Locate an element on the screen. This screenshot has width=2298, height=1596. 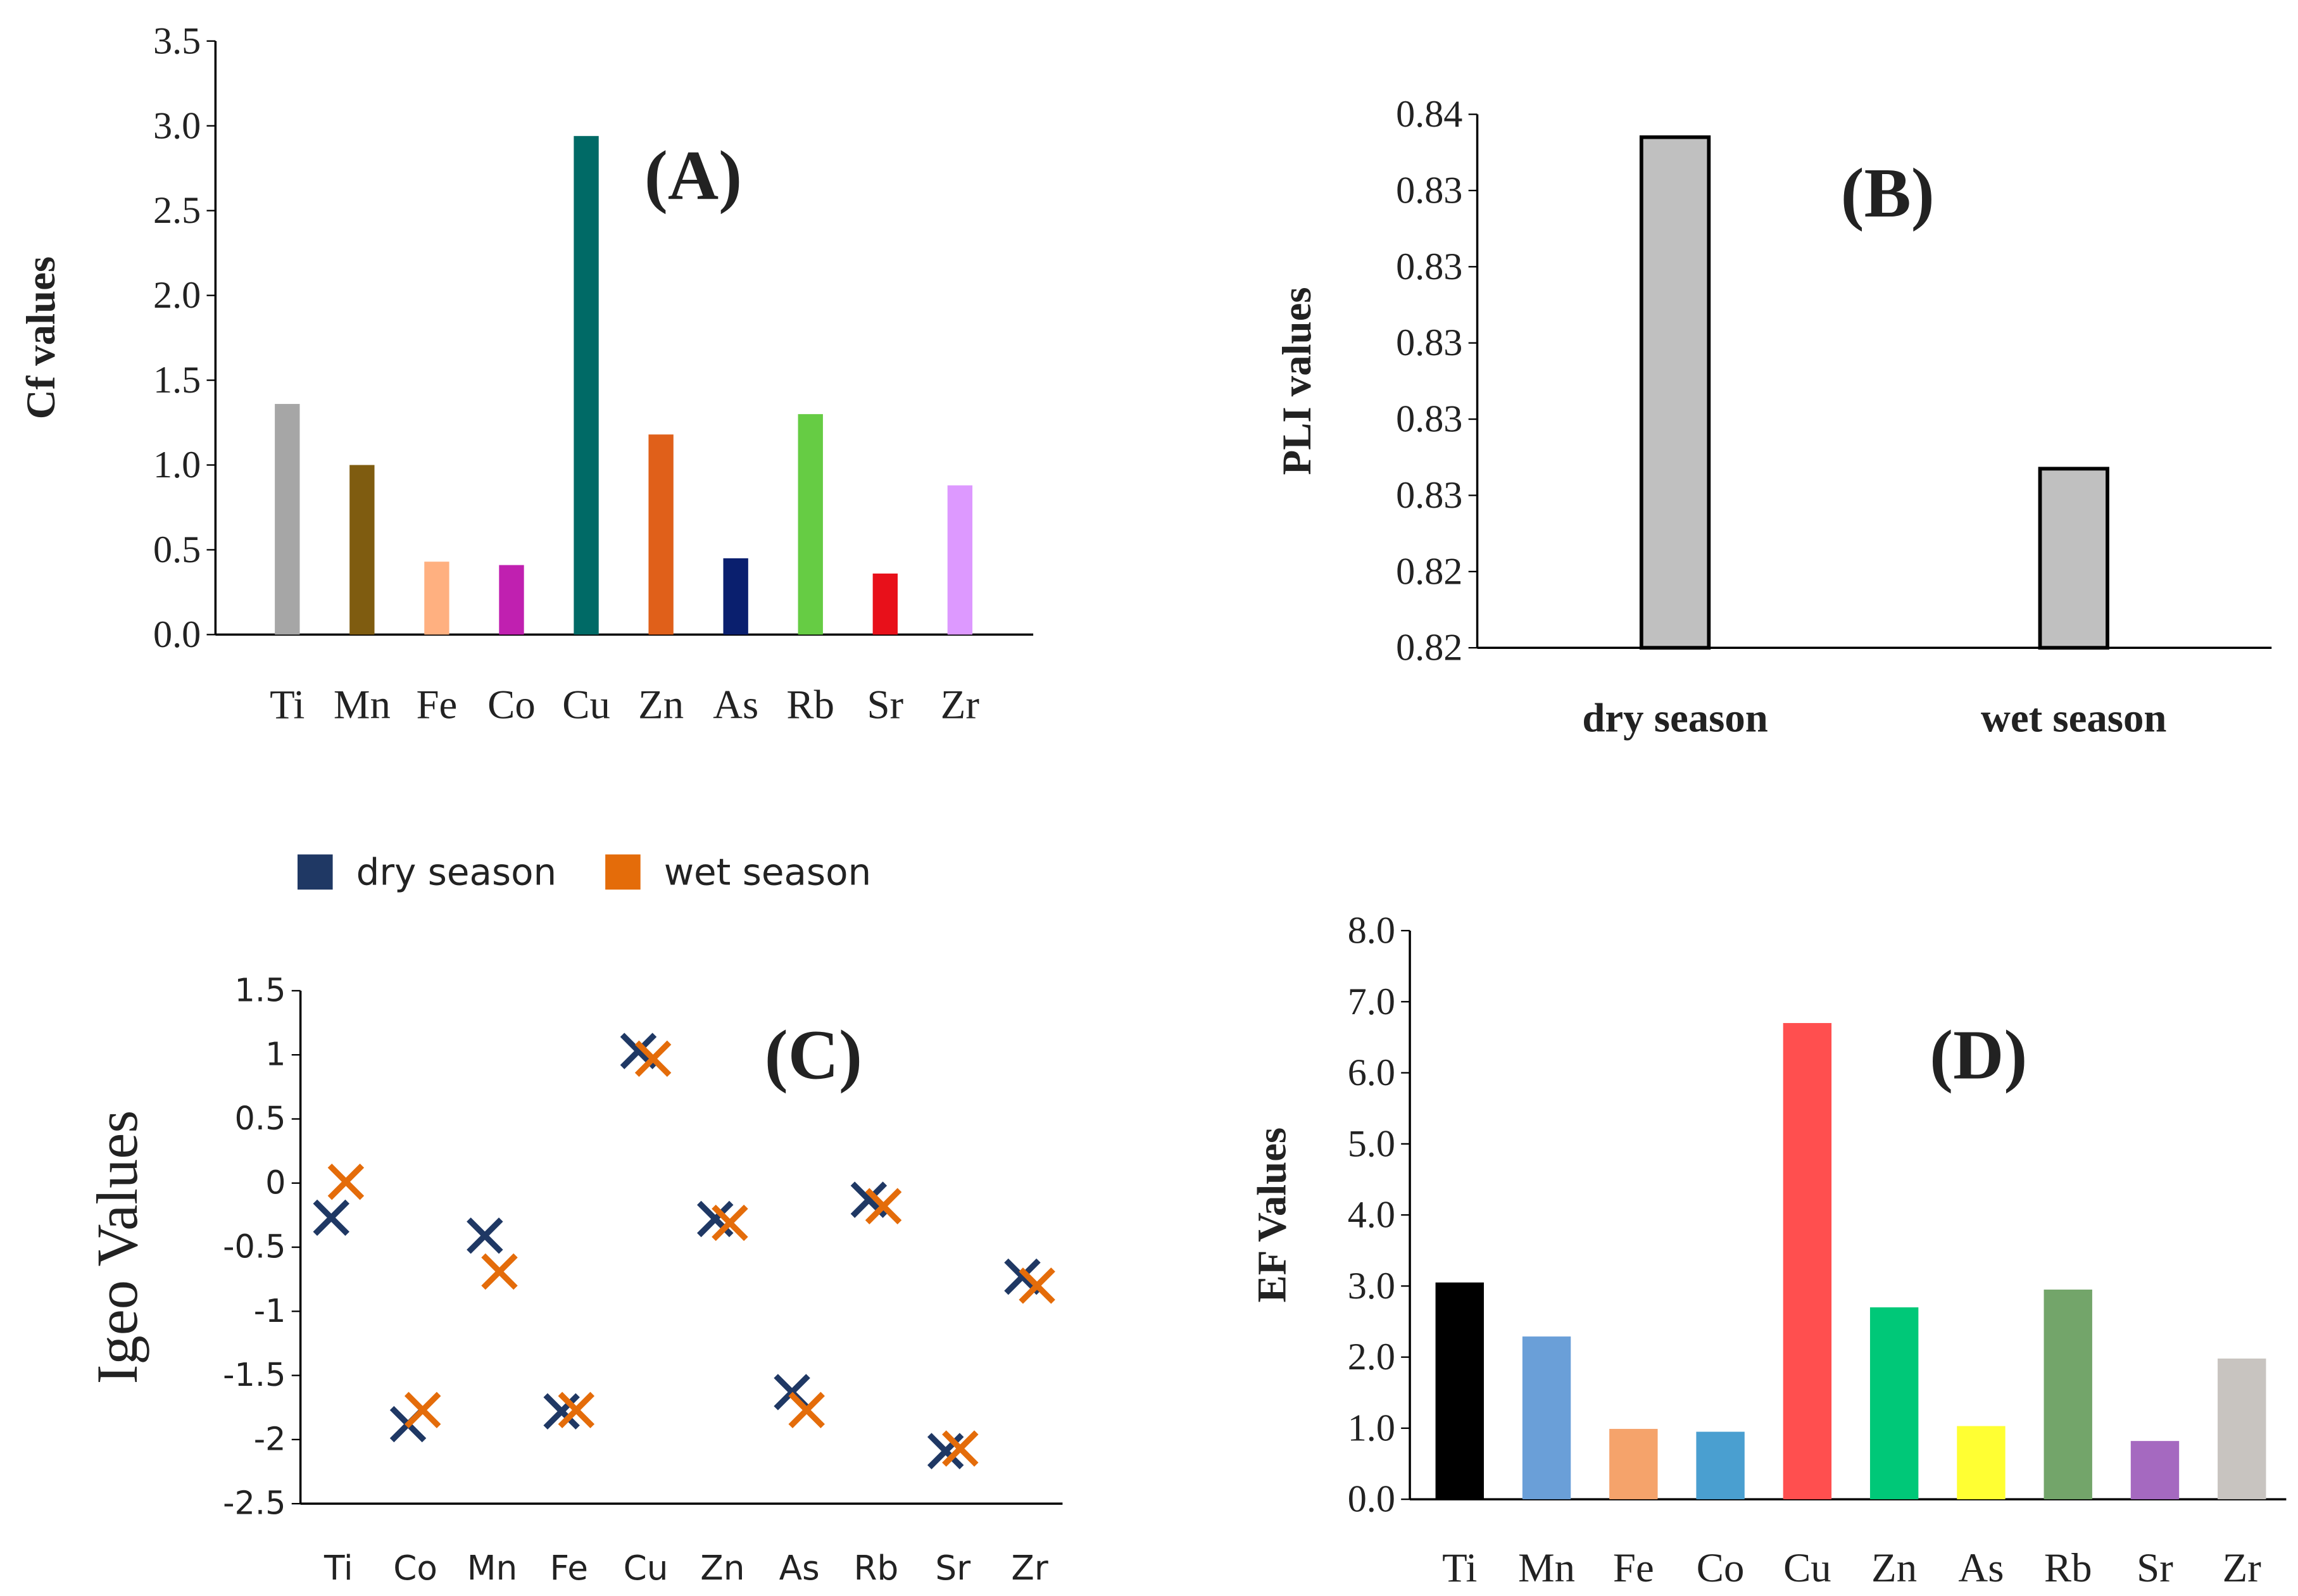
panel-label: (B) is located at coordinates (1888, 193).